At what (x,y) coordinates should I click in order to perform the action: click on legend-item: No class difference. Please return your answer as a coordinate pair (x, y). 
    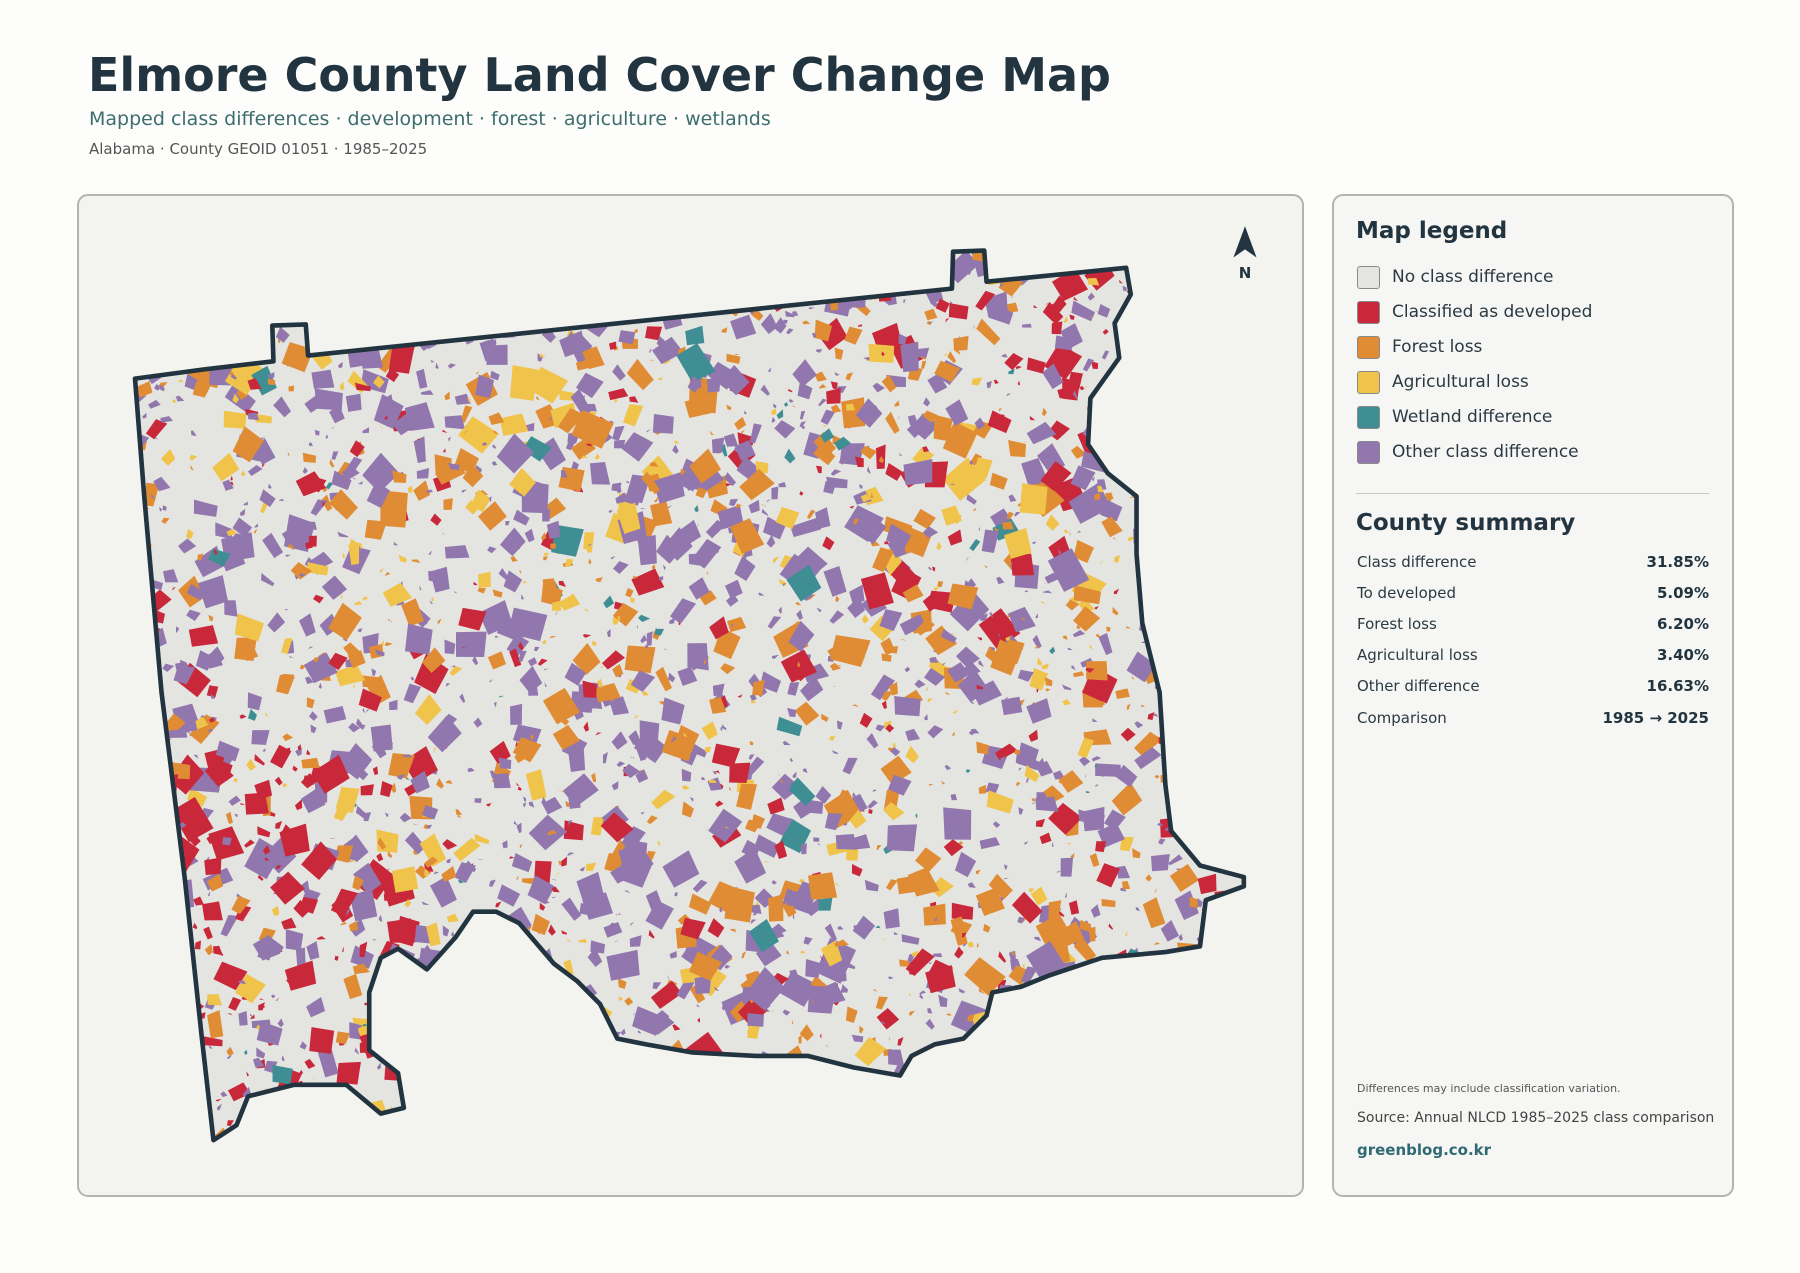
    Looking at the image, I should click on (1455, 277).